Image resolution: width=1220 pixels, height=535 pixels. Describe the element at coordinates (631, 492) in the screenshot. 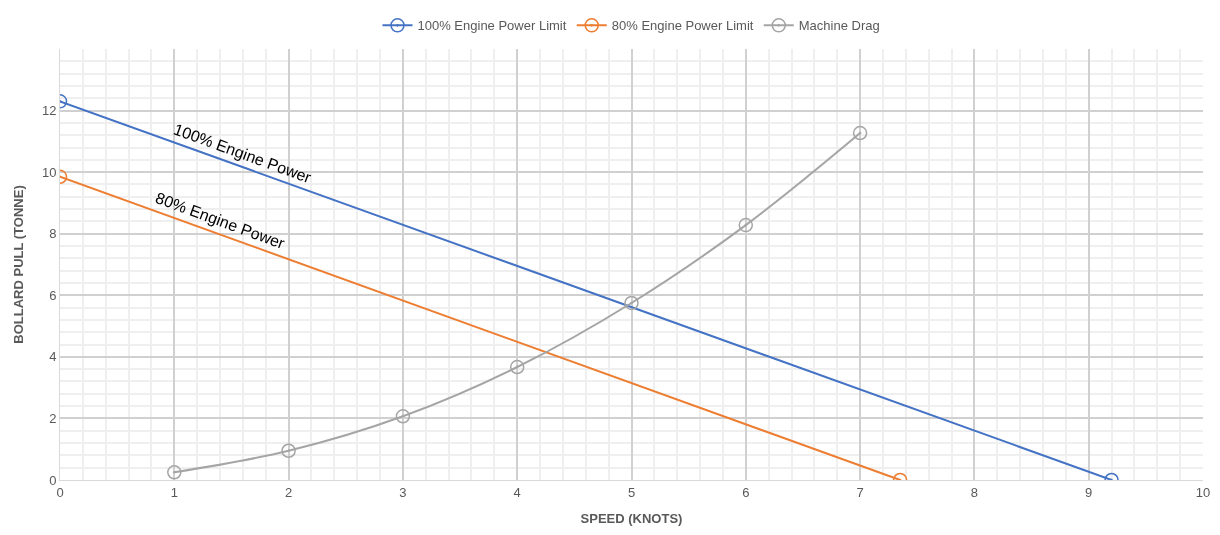

I see `x-tick-label: 5` at that location.